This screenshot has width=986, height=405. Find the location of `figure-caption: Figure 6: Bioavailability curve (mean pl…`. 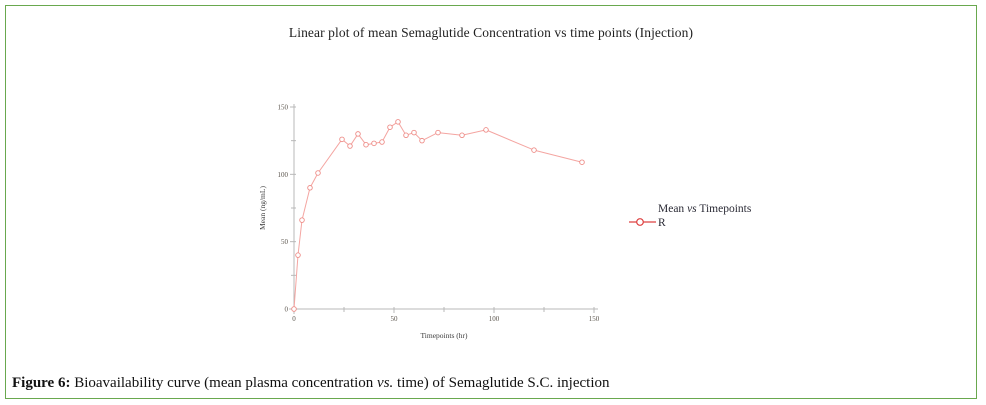

figure-caption: Figure 6: Bioavailability curve (mean pl… is located at coordinates (311, 383).